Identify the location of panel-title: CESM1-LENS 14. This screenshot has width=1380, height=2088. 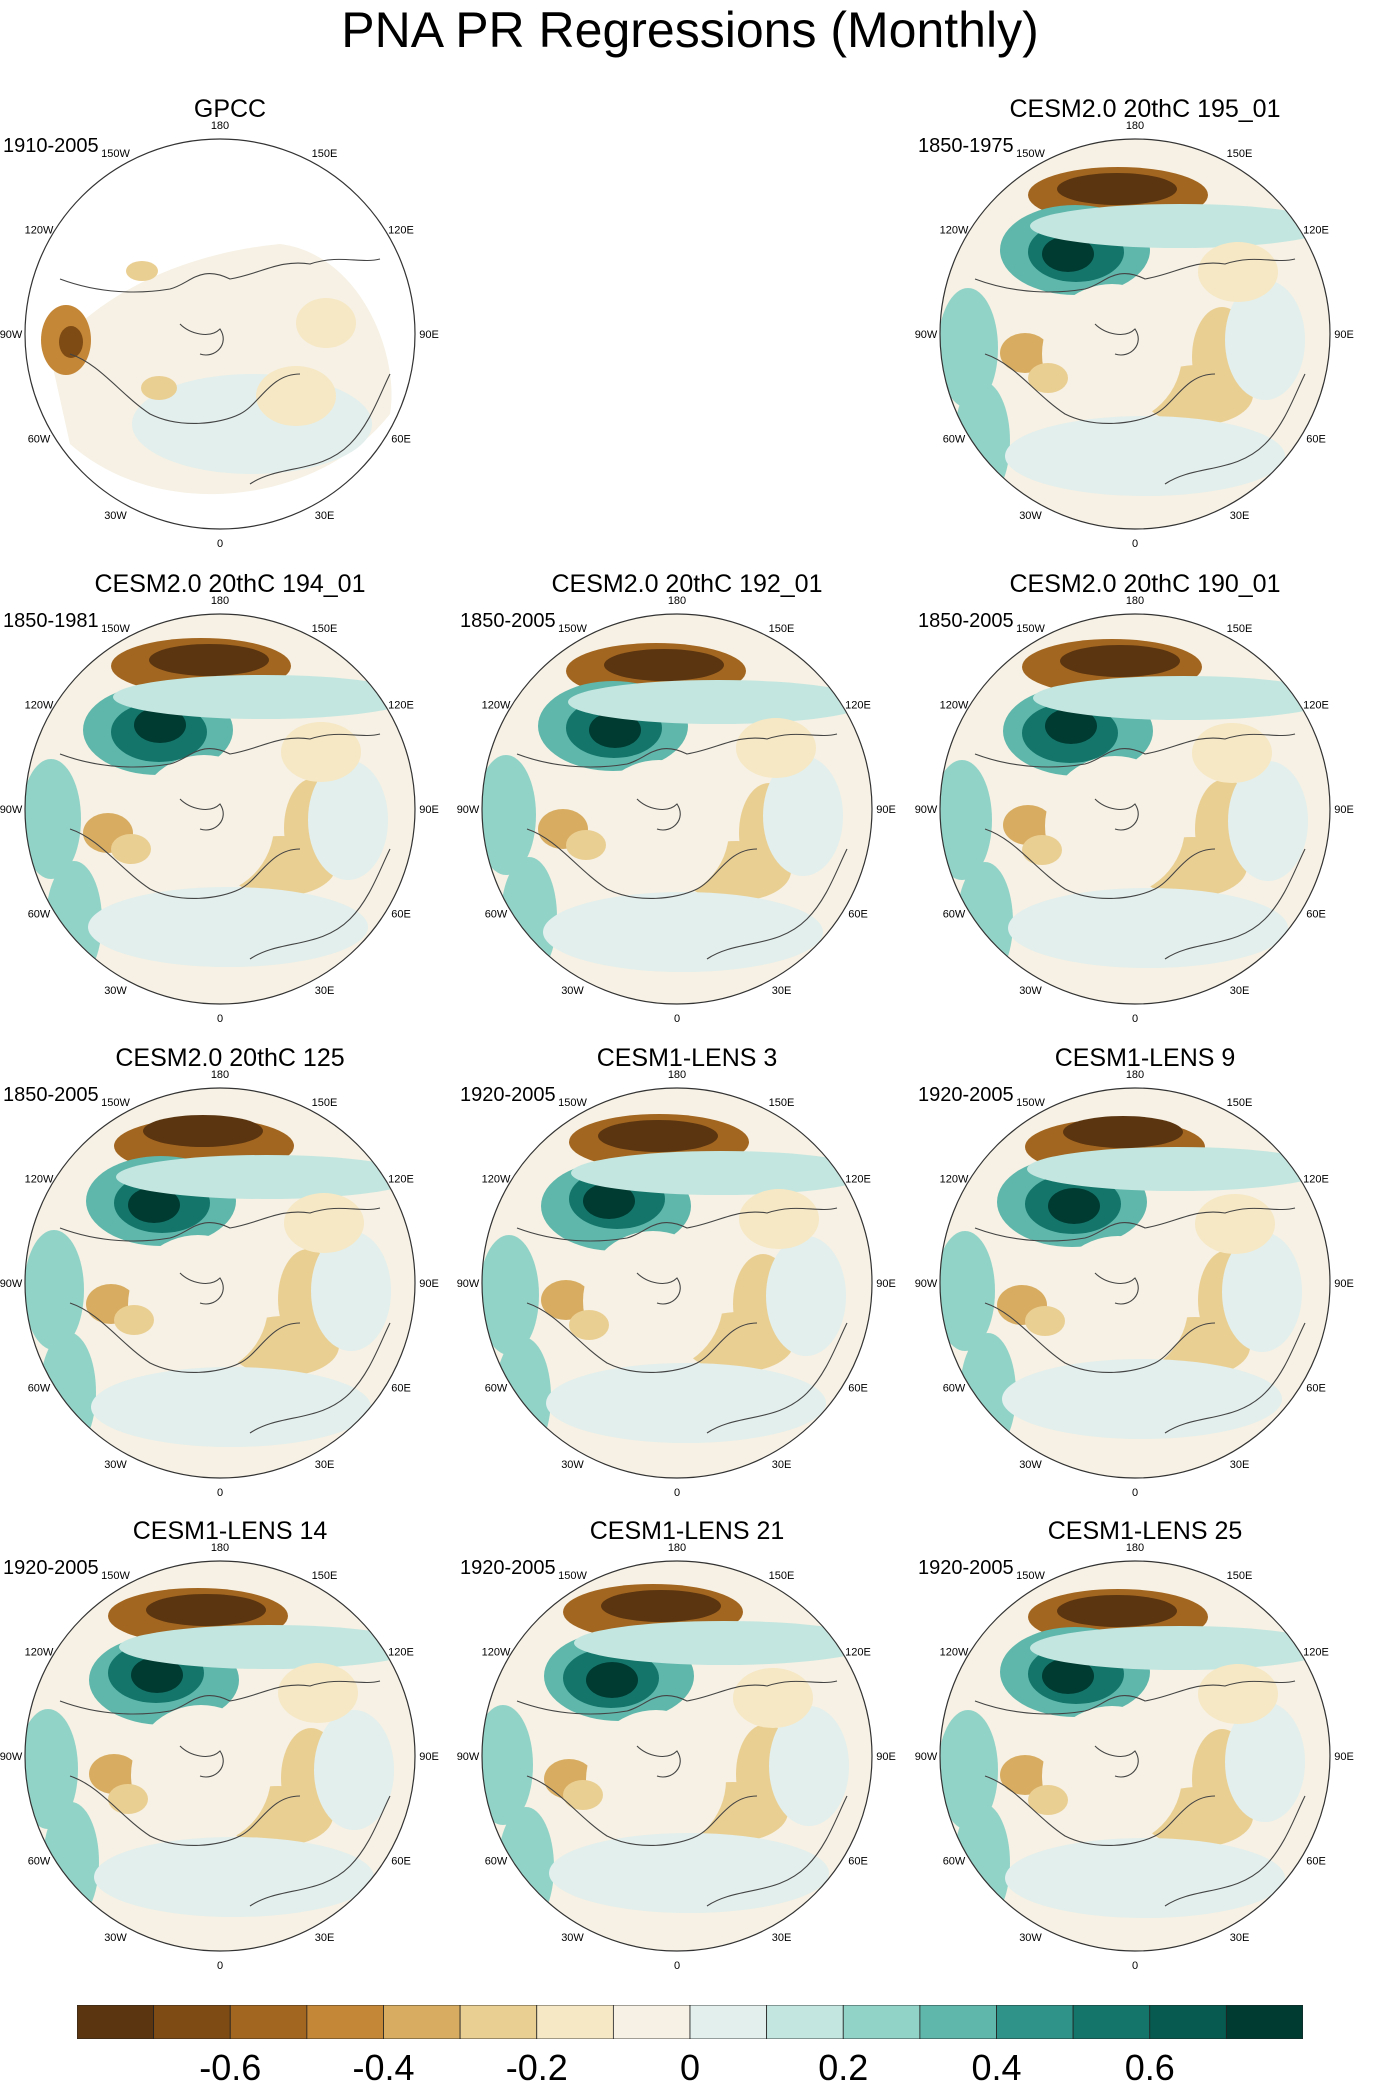
(230, 1531).